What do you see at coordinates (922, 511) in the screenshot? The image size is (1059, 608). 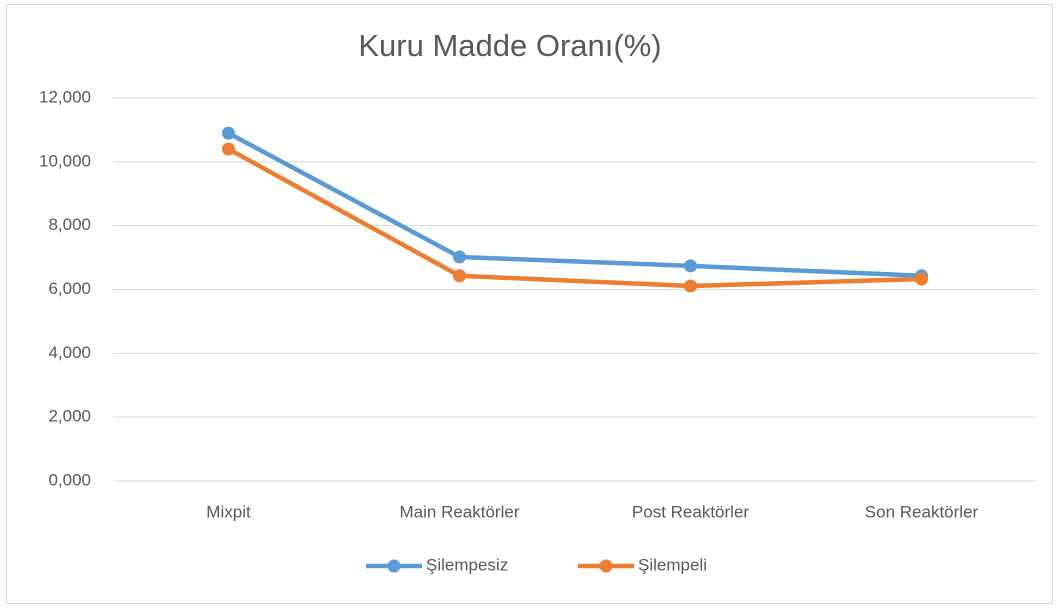 I see `x-tick-label: Son Reaktörler` at bounding box center [922, 511].